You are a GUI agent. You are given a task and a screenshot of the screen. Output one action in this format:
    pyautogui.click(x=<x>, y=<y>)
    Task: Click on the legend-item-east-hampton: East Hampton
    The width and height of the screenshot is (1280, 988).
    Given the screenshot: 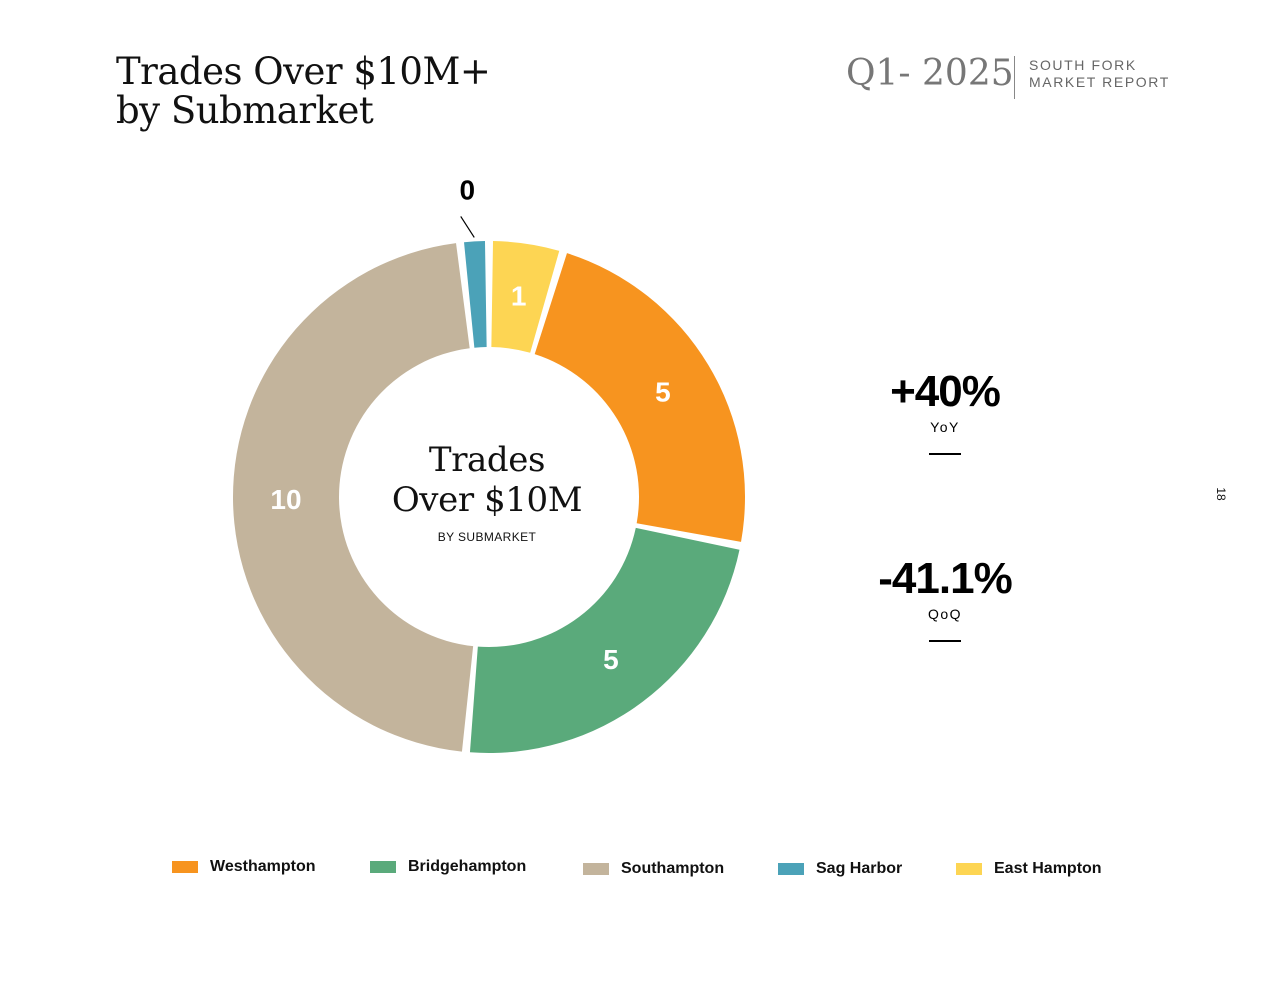 What is the action you would take?
    pyautogui.click(x=1029, y=869)
    